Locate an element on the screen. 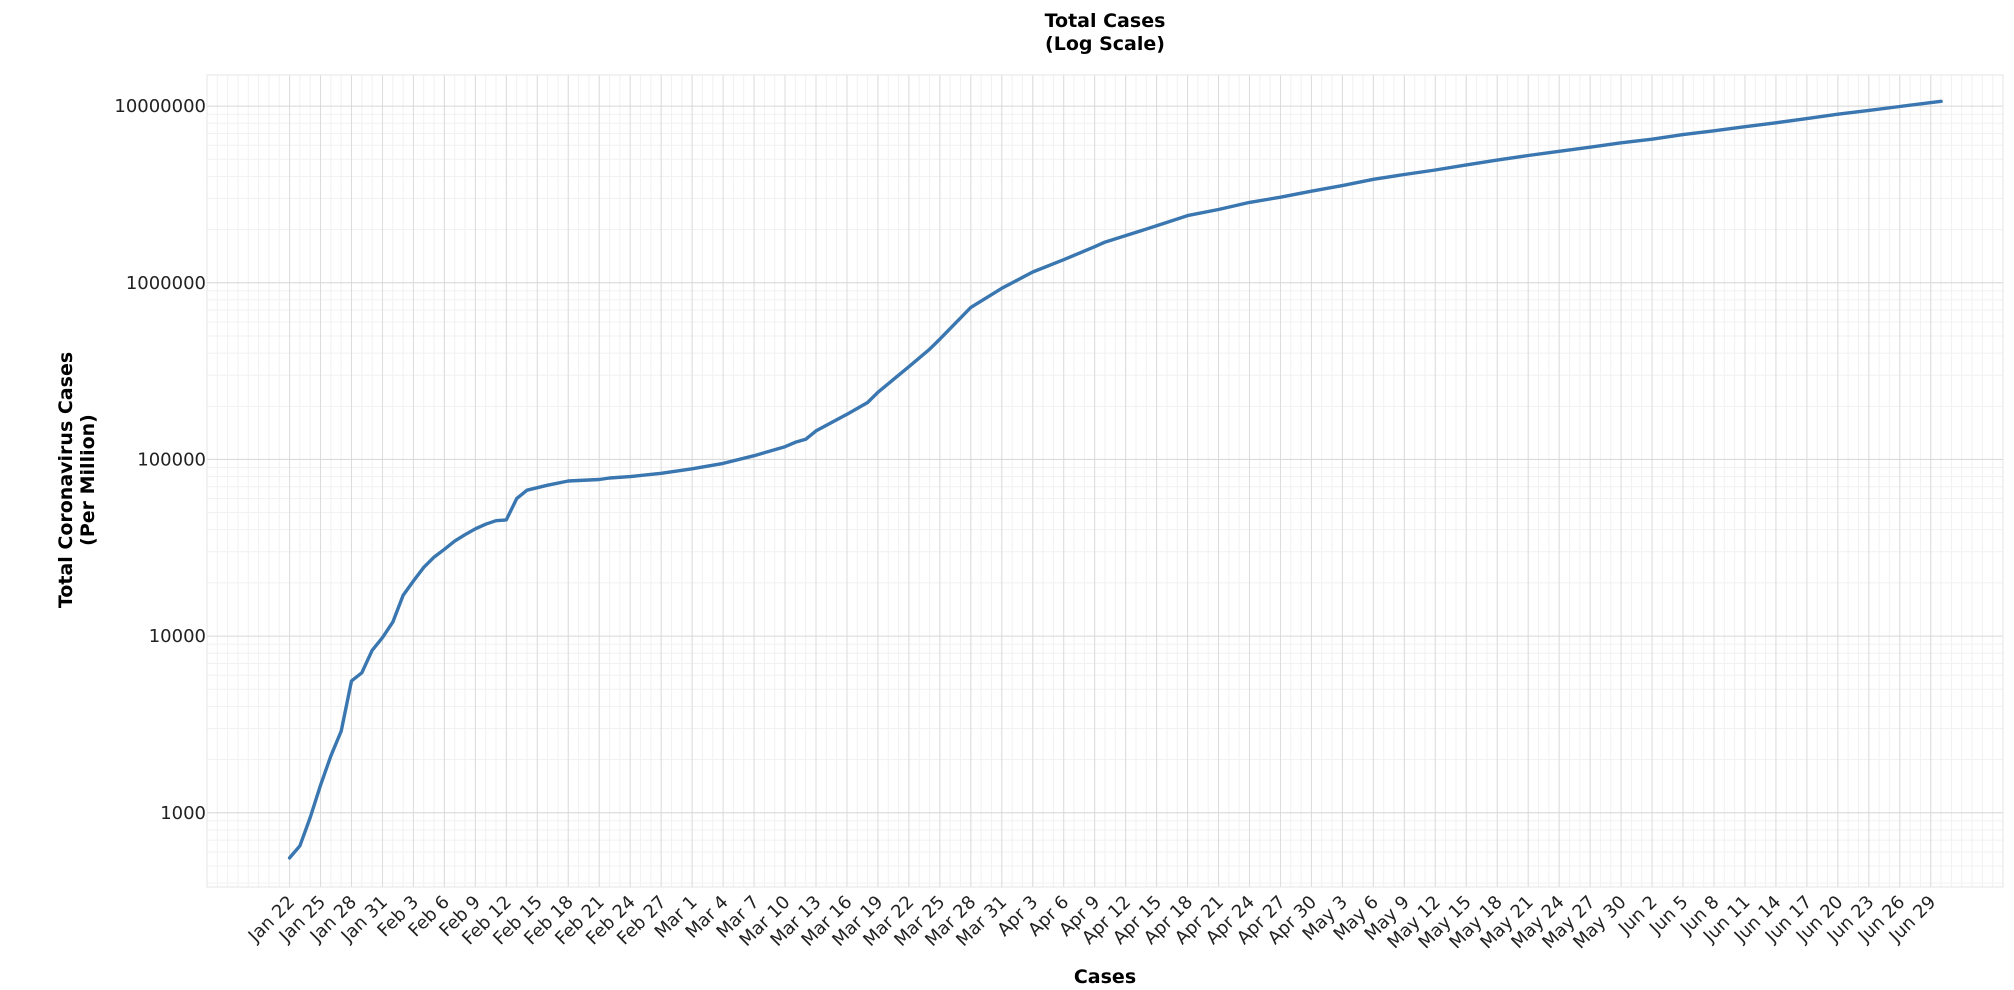 This screenshot has height=990, width=2014. y-tick-label: 100000 is located at coordinates (171, 459).